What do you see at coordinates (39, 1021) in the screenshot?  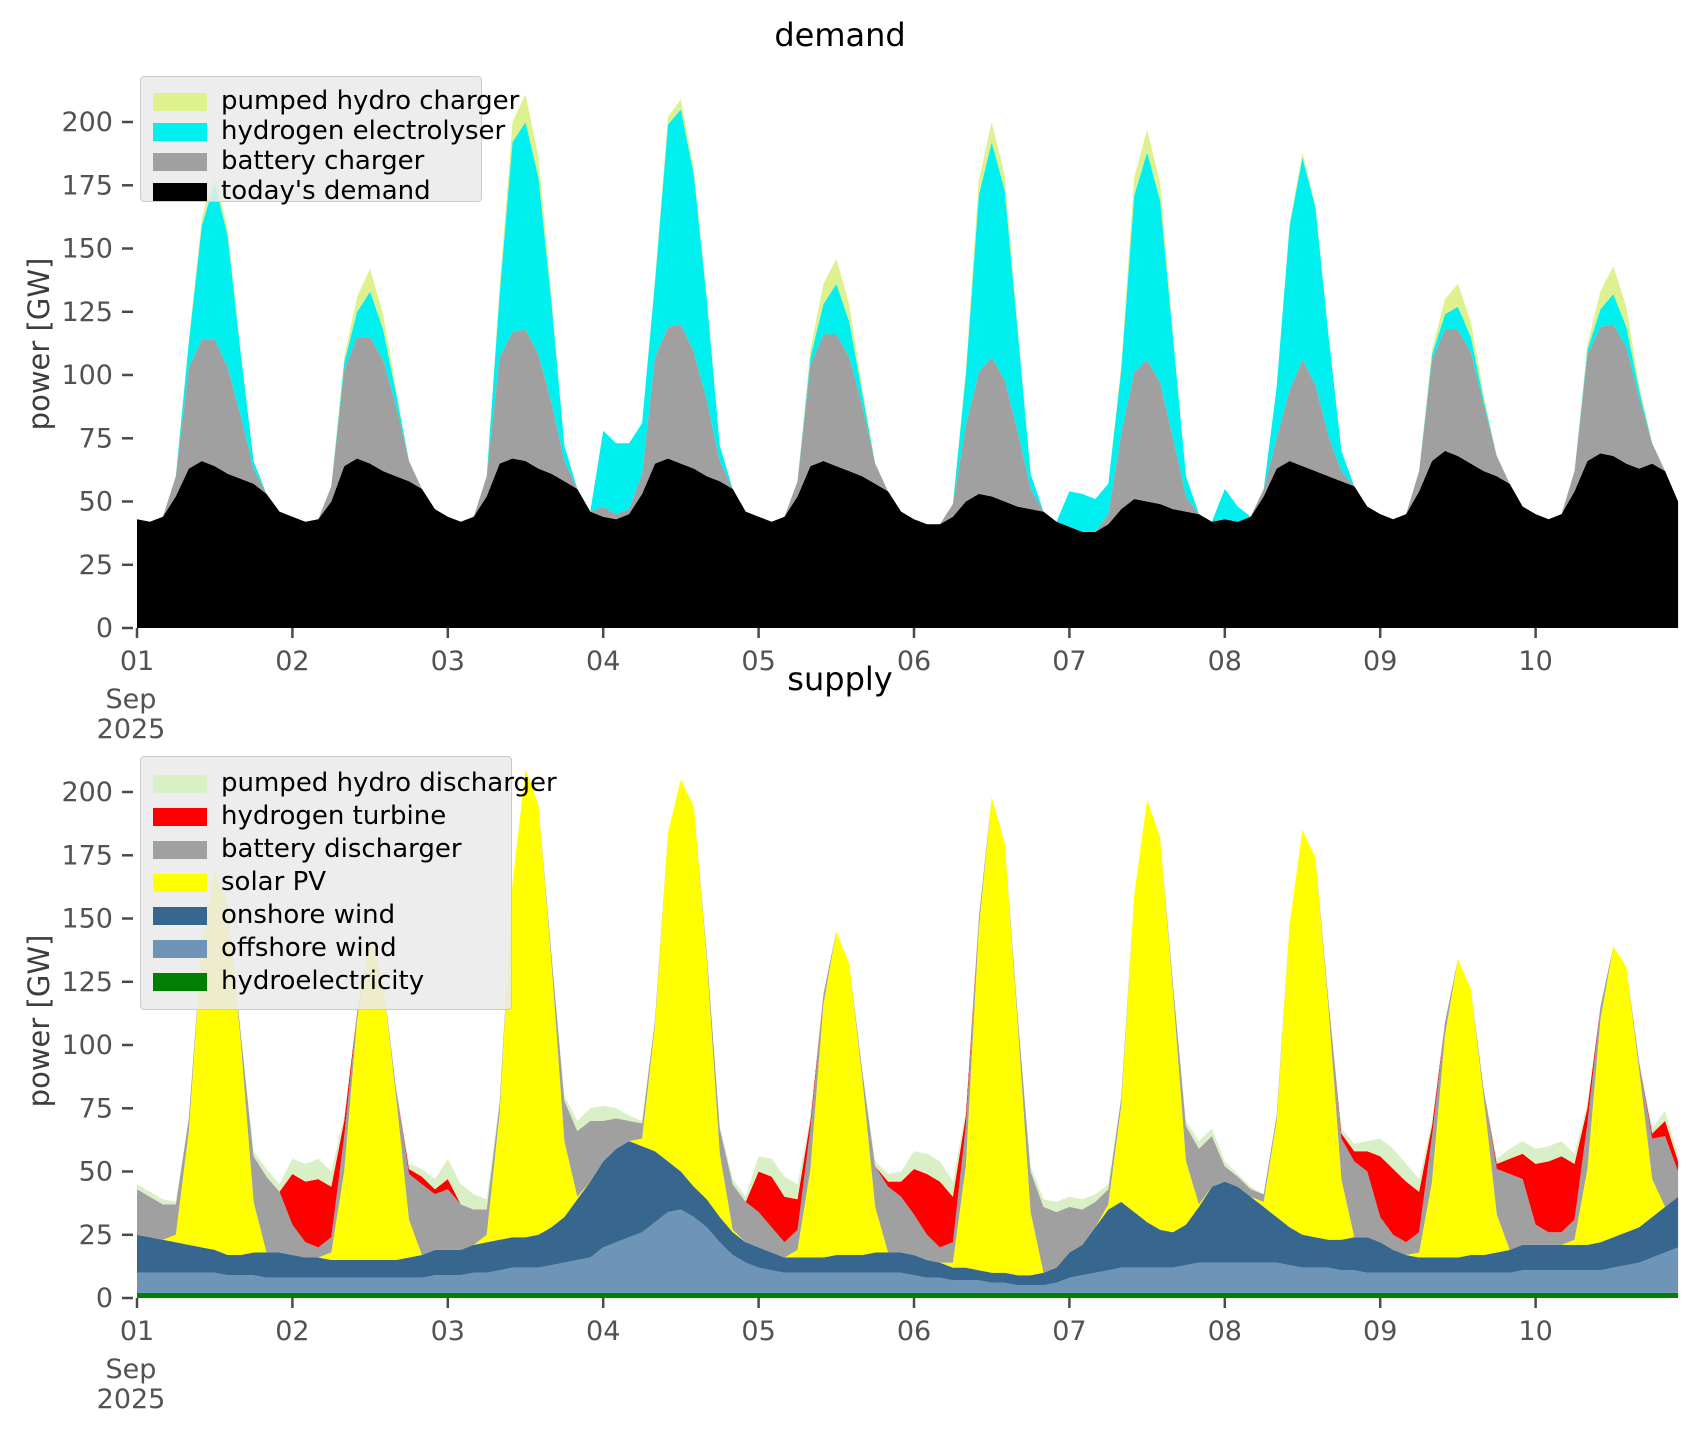 I see `supply-y-axis-label: power [GW]` at bounding box center [39, 1021].